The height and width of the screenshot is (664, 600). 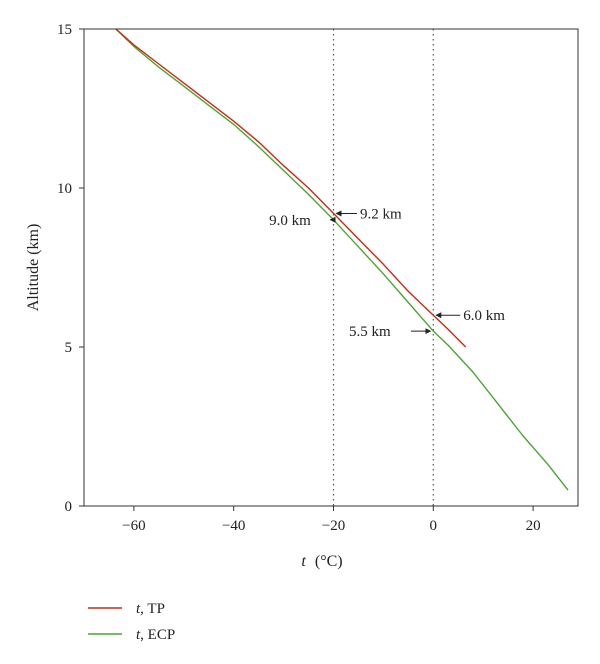 What do you see at coordinates (33, 268) in the screenshot?
I see `y-axis-label: Altitude (km)` at bounding box center [33, 268].